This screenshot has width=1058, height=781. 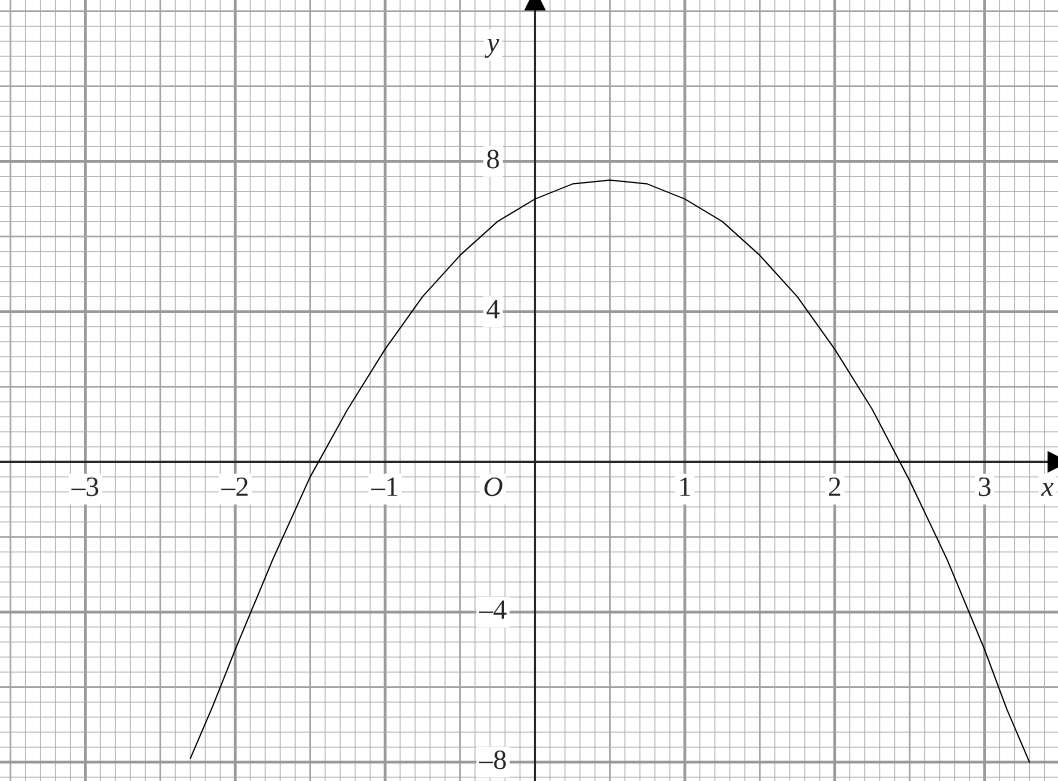 What do you see at coordinates (492, 609) in the screenshot?
I see `y-tick-label: –4` at bounding box center [492, 609].